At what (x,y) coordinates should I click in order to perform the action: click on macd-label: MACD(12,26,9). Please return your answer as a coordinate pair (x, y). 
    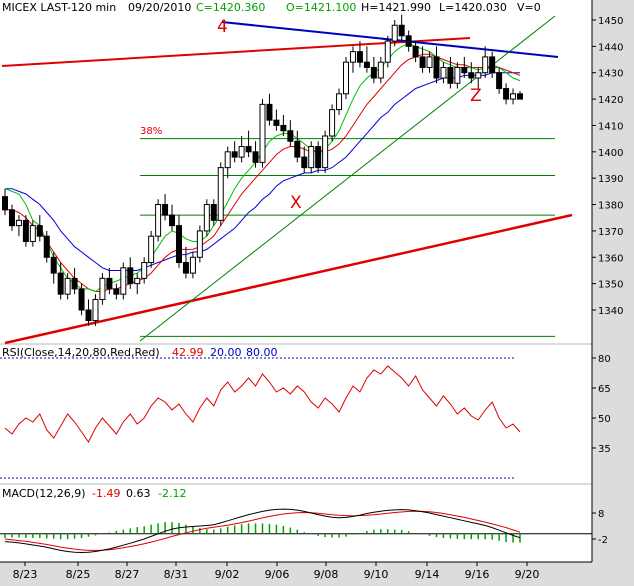
    Looking at the image, I should click on (44, 493).